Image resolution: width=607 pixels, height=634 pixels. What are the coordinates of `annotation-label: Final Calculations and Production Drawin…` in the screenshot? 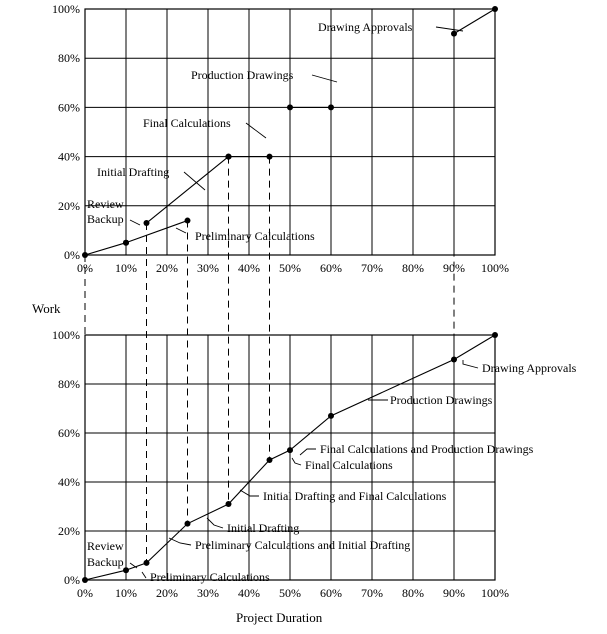 It's located at (427, 449).